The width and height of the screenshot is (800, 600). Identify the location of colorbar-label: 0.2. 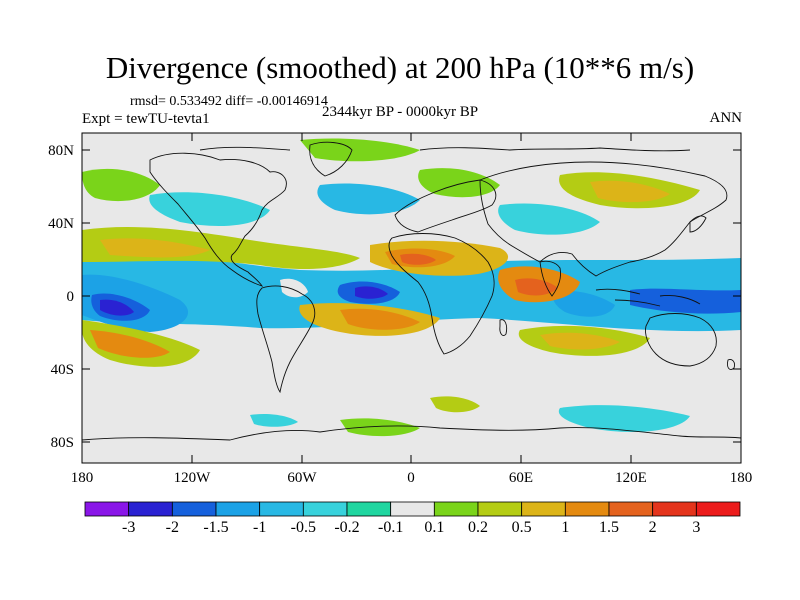
(478, 527).